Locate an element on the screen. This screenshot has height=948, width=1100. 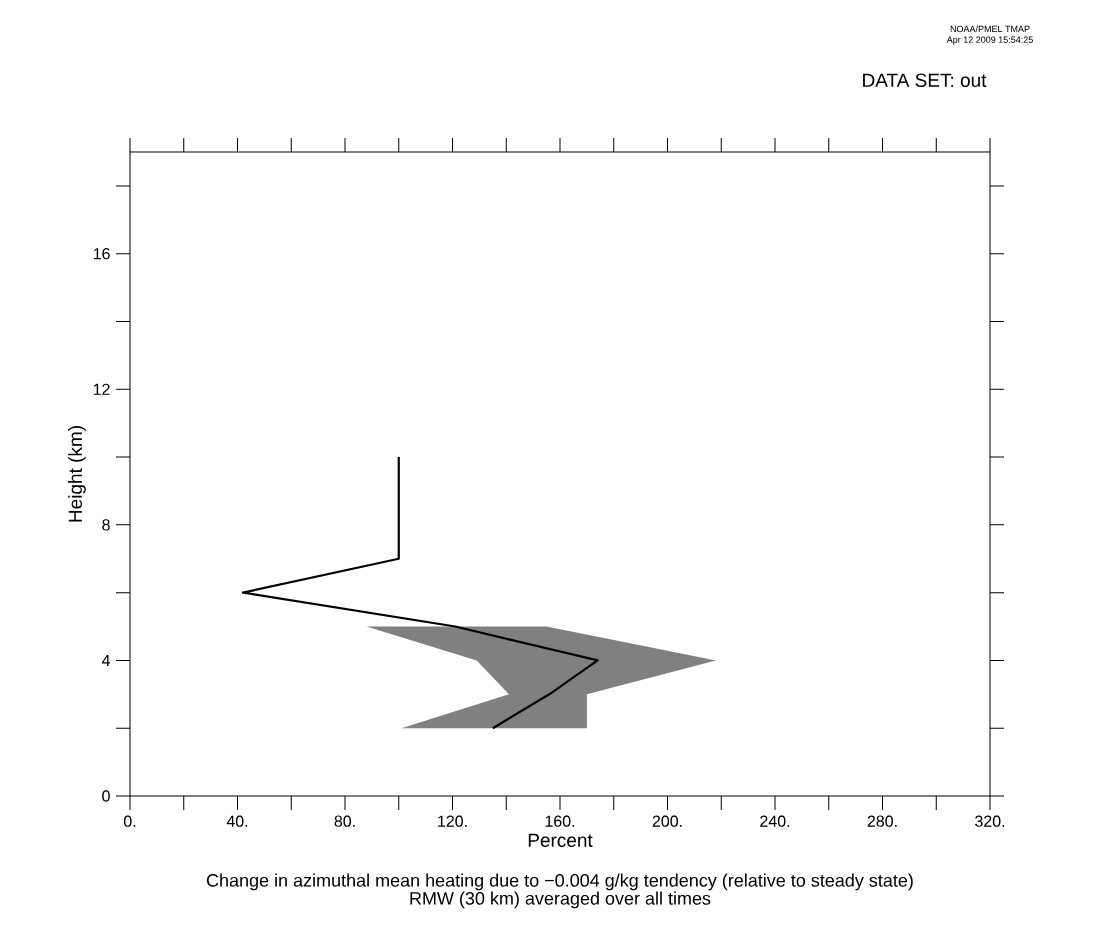
y-tick-label: 8 is located at coordinates (106, 525).